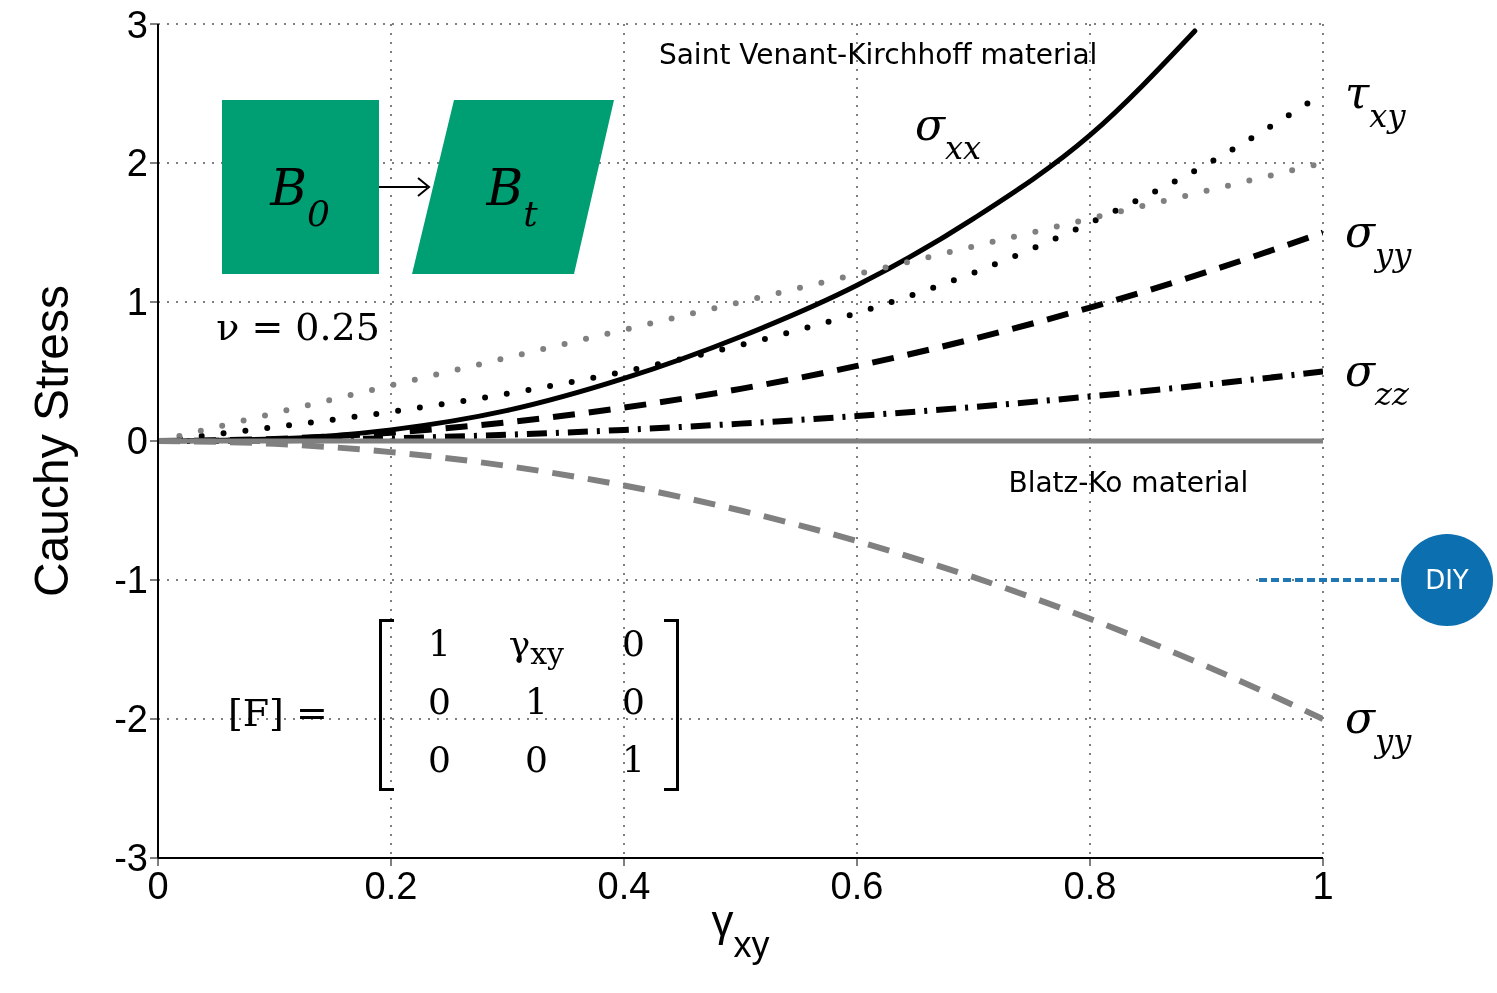  I want to click on annotation: Blatz-Ko material, so click(1128, 483).